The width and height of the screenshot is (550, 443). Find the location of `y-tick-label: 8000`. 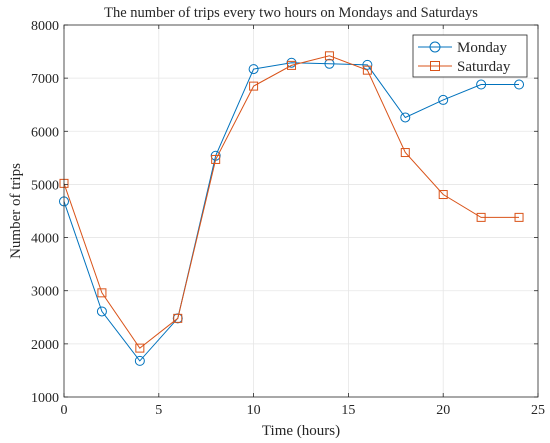

y-tick-label: 8000 is located at coordinates (45, 26).